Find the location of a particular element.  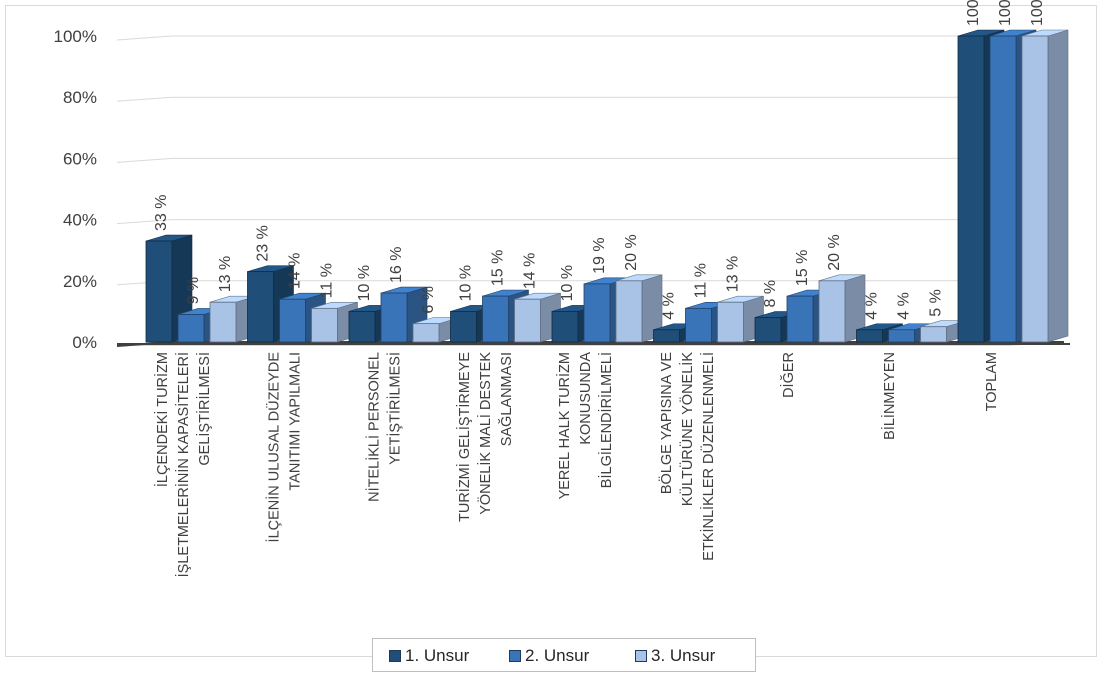

category-label: BÖLGE YAPISINA VE is located at coordinates (666, 423).